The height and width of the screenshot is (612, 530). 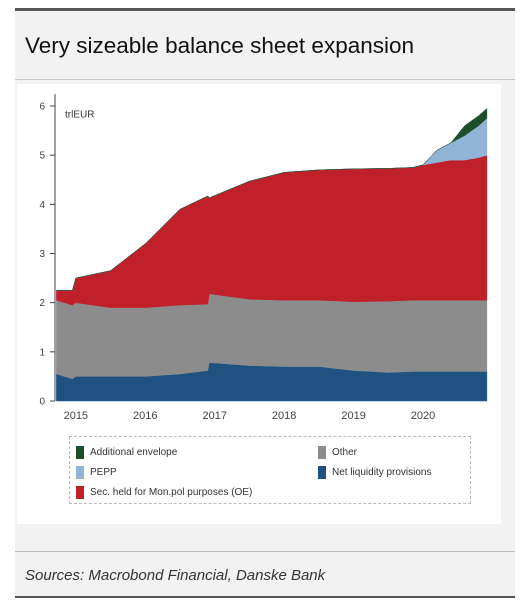 What do you see at coordinates (423, 416) in the screenshot?
I see `x-tick-label-2020: 2020` at bounding box center [423, 416].